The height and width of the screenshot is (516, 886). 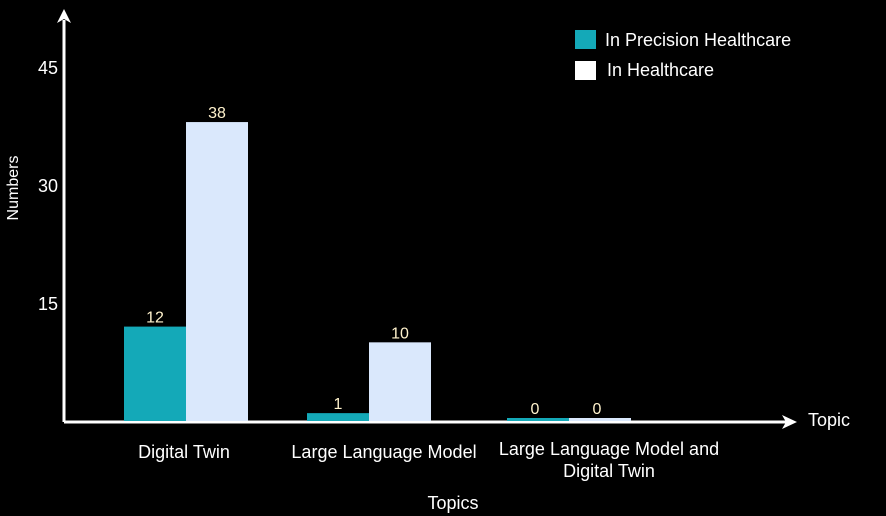 What do you see at coordinates (400, 333) in the screenshot?
I see `data-label-1-1: 10` at bounding box center [400, 333].